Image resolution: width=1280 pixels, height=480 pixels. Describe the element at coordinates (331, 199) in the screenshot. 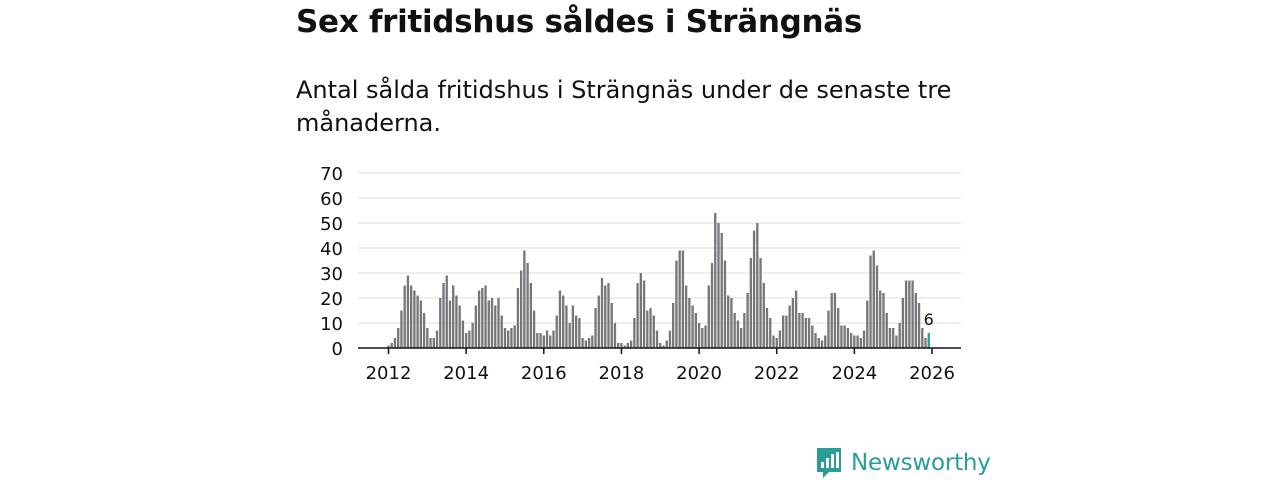

I see `y-tick-label-60: 60` at that location.